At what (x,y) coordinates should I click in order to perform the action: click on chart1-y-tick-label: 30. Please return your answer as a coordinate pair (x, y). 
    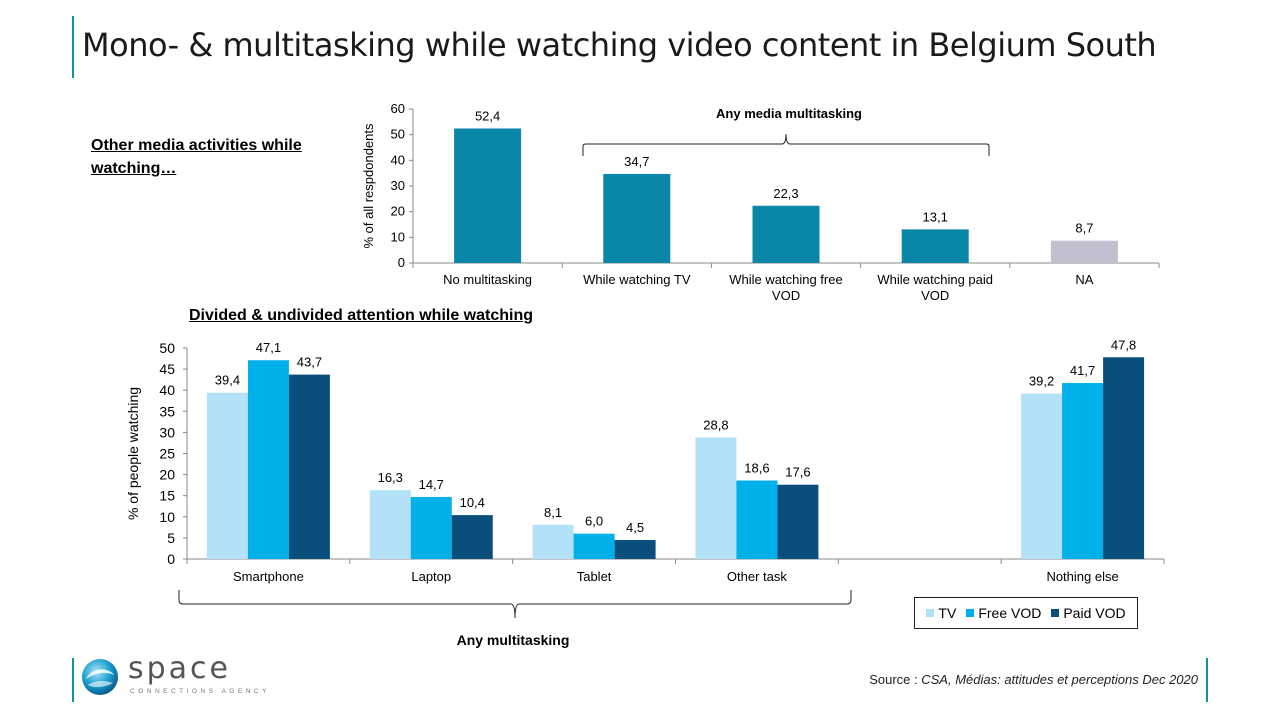
    Looking at the image, I should click on (398, 185).